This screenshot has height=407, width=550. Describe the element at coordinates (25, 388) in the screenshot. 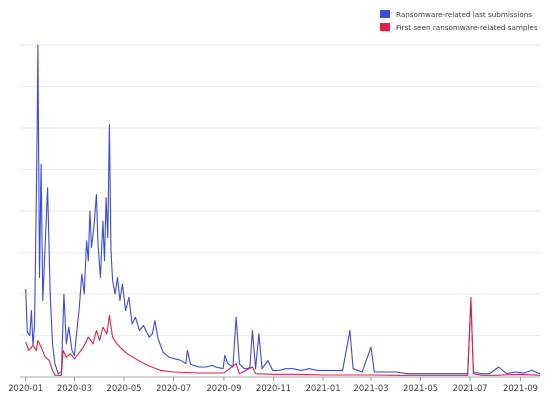

I see `x-tick-label: 2020-01` at that location.